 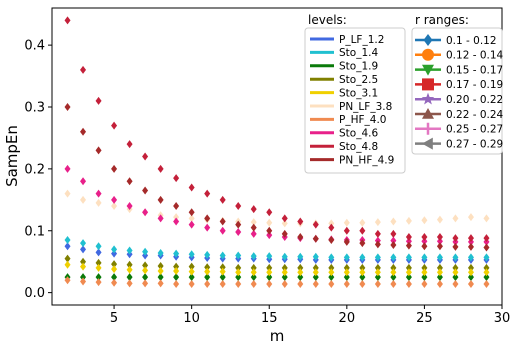 I want to click on point-pn-hf-4-9-m11, so click(x=207, y=218).